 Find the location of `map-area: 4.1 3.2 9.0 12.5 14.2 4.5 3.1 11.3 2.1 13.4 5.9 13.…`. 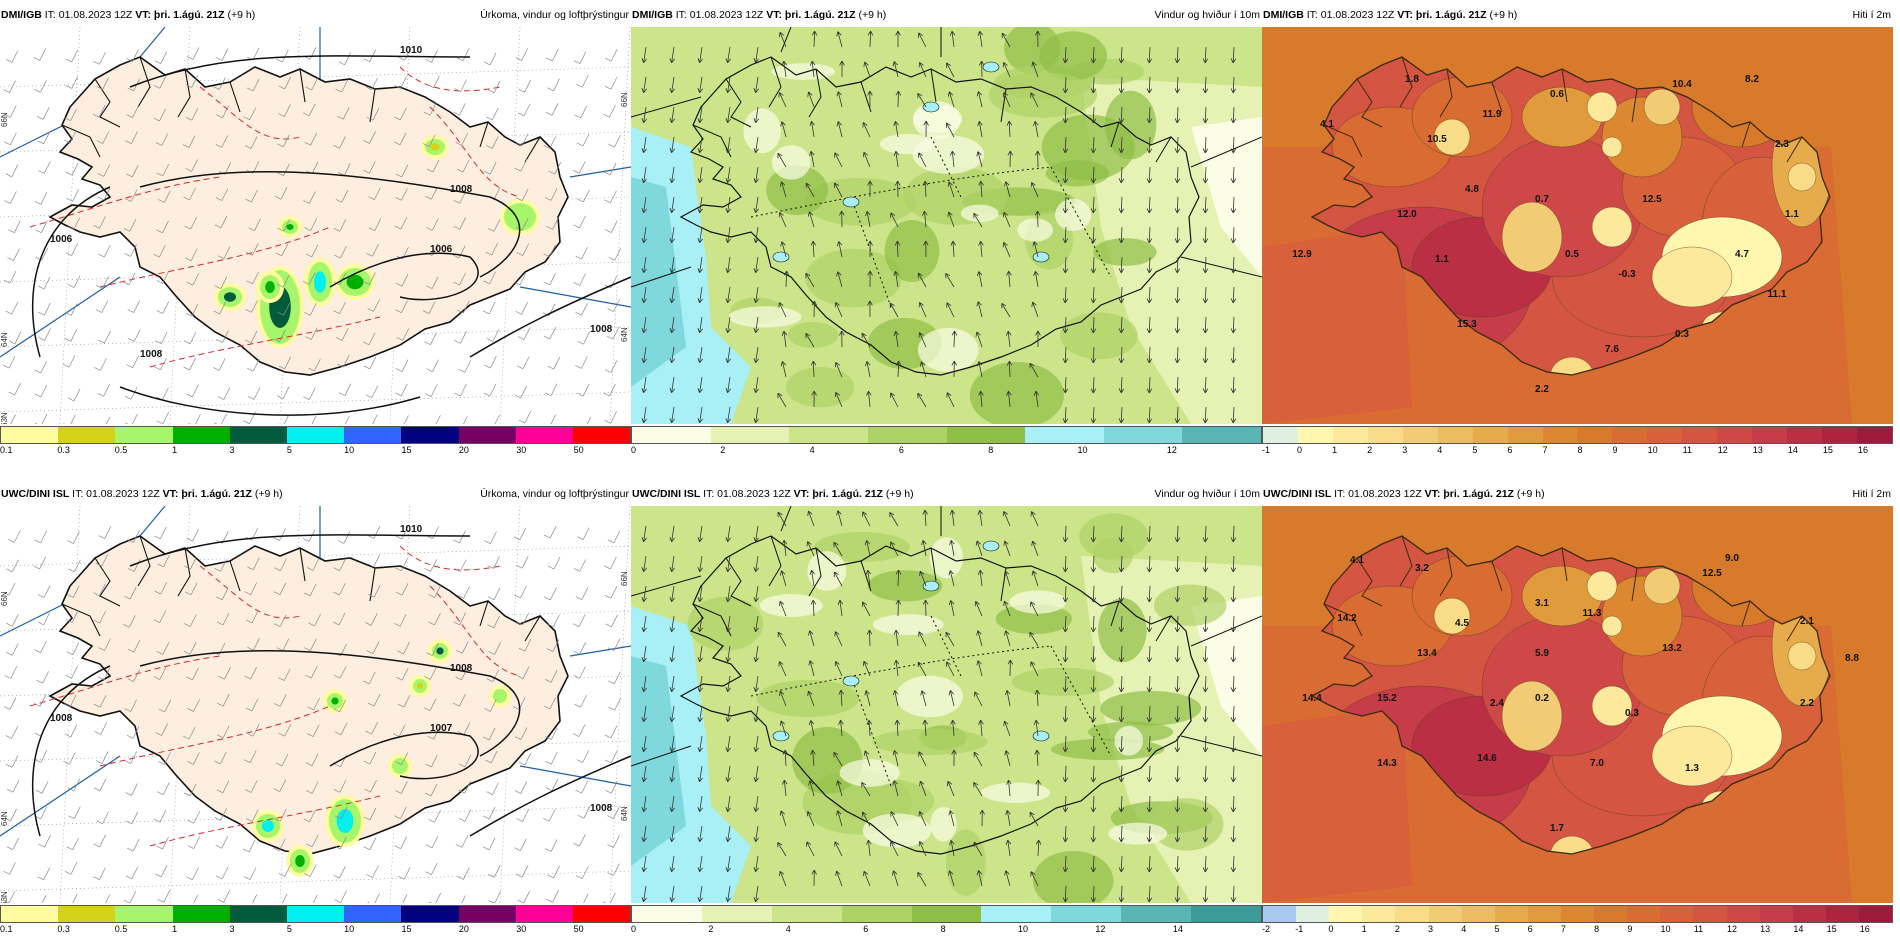

map-area: 4.1 3.2 9.0 12.5 14.2 4.5 3.1 11.3 2.1 13.4 5.9 13.… is located at coordinates (1577, 704).